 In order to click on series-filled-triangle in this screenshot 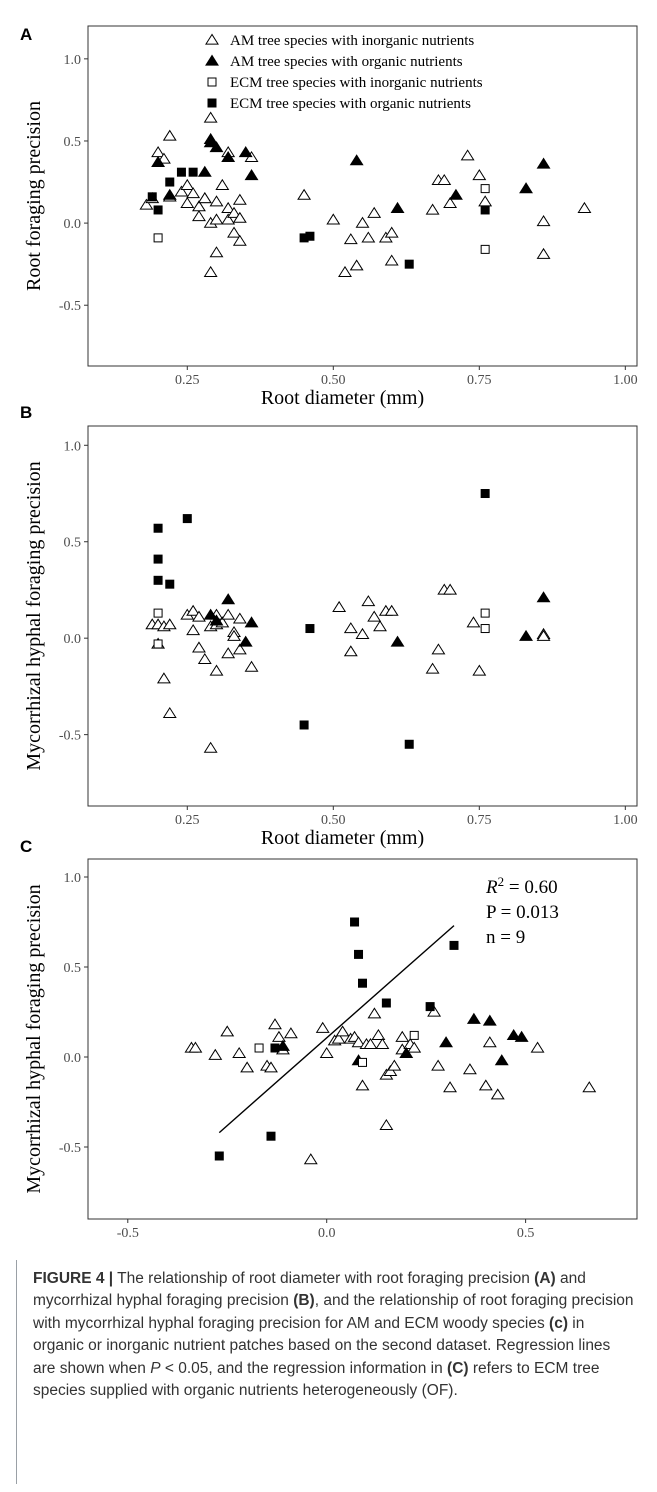, I will do `click(351, 172)`.